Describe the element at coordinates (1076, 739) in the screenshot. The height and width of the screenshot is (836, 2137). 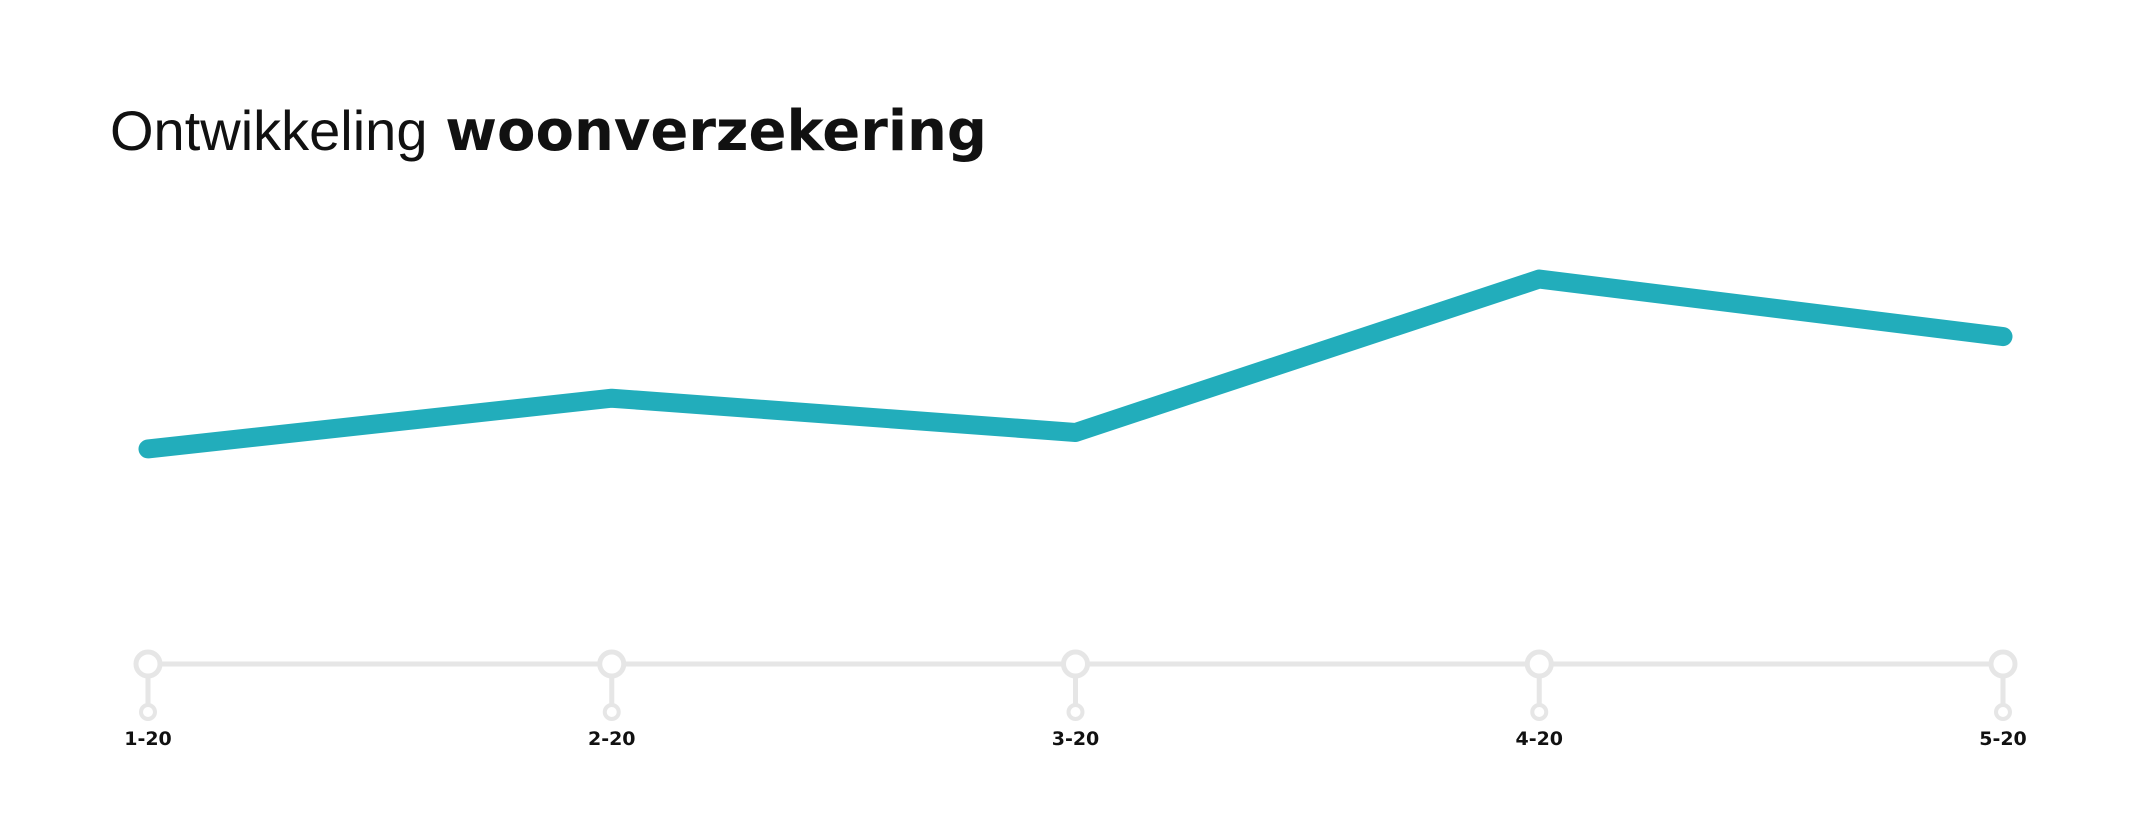
I see `x-tick-label: 3-20` at that location.